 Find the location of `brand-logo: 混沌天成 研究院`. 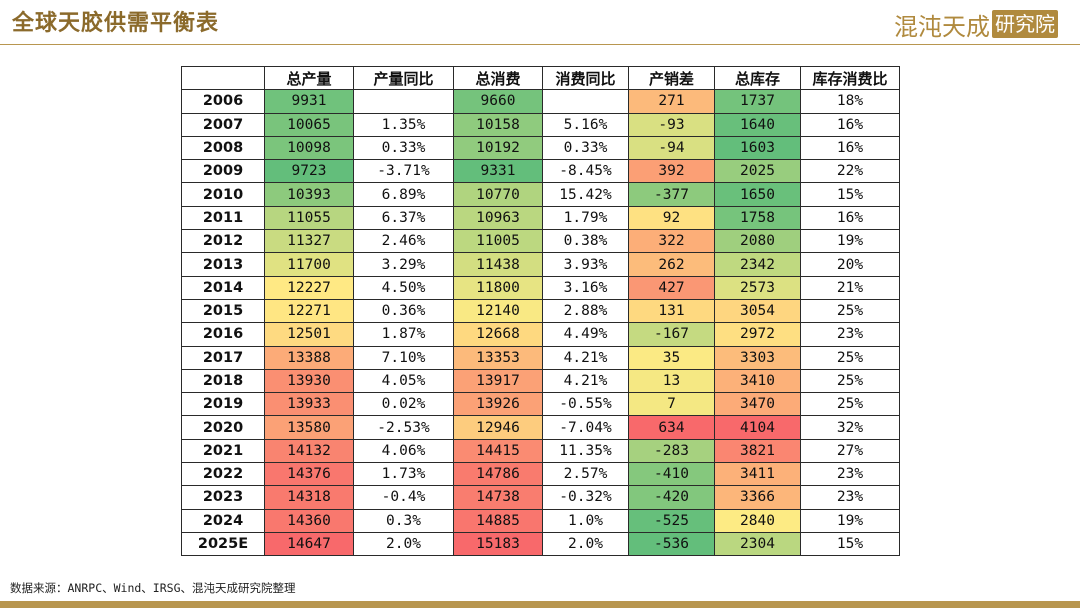

brand-logo: 混沌天成 研究院 is located at coordinates (976, 24).